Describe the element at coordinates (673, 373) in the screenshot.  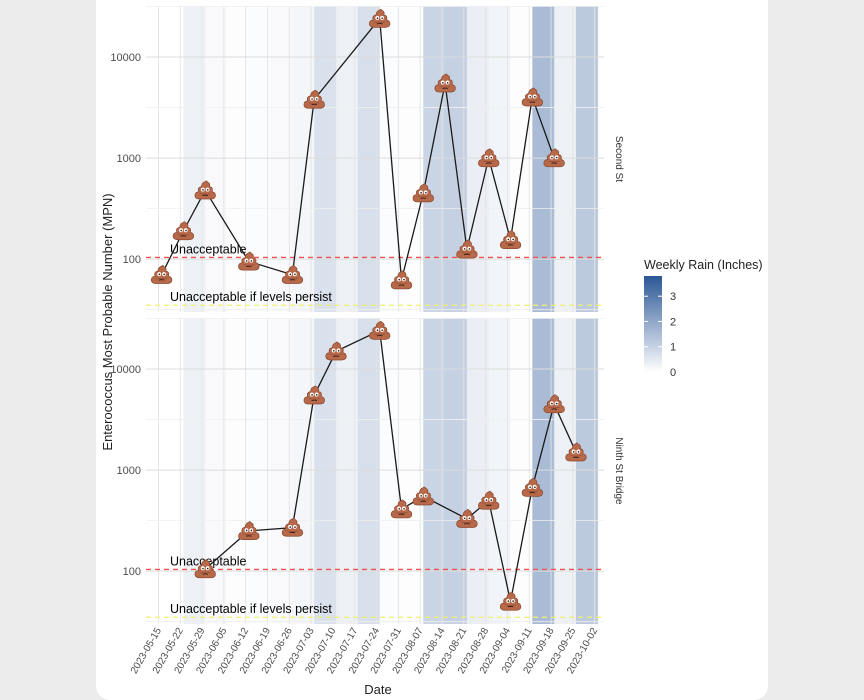
I see `legend-tick-label: 0` at that location.